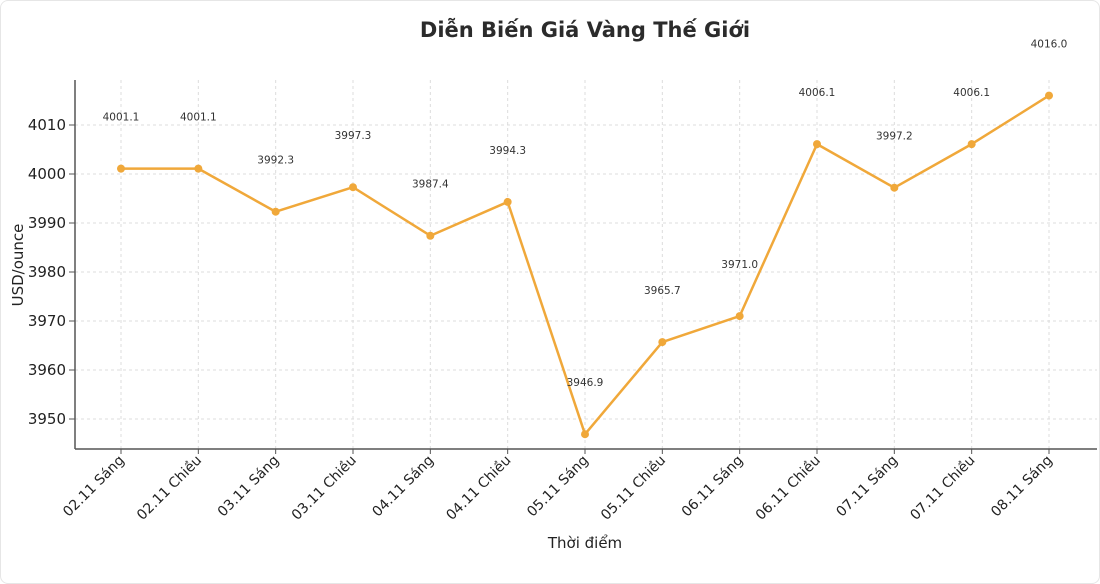 This screenshot has width=1100, height=584. Describe the element at coordinates (47, 174) in the screenshot. I see `y-tick-label: 4000` at that location.